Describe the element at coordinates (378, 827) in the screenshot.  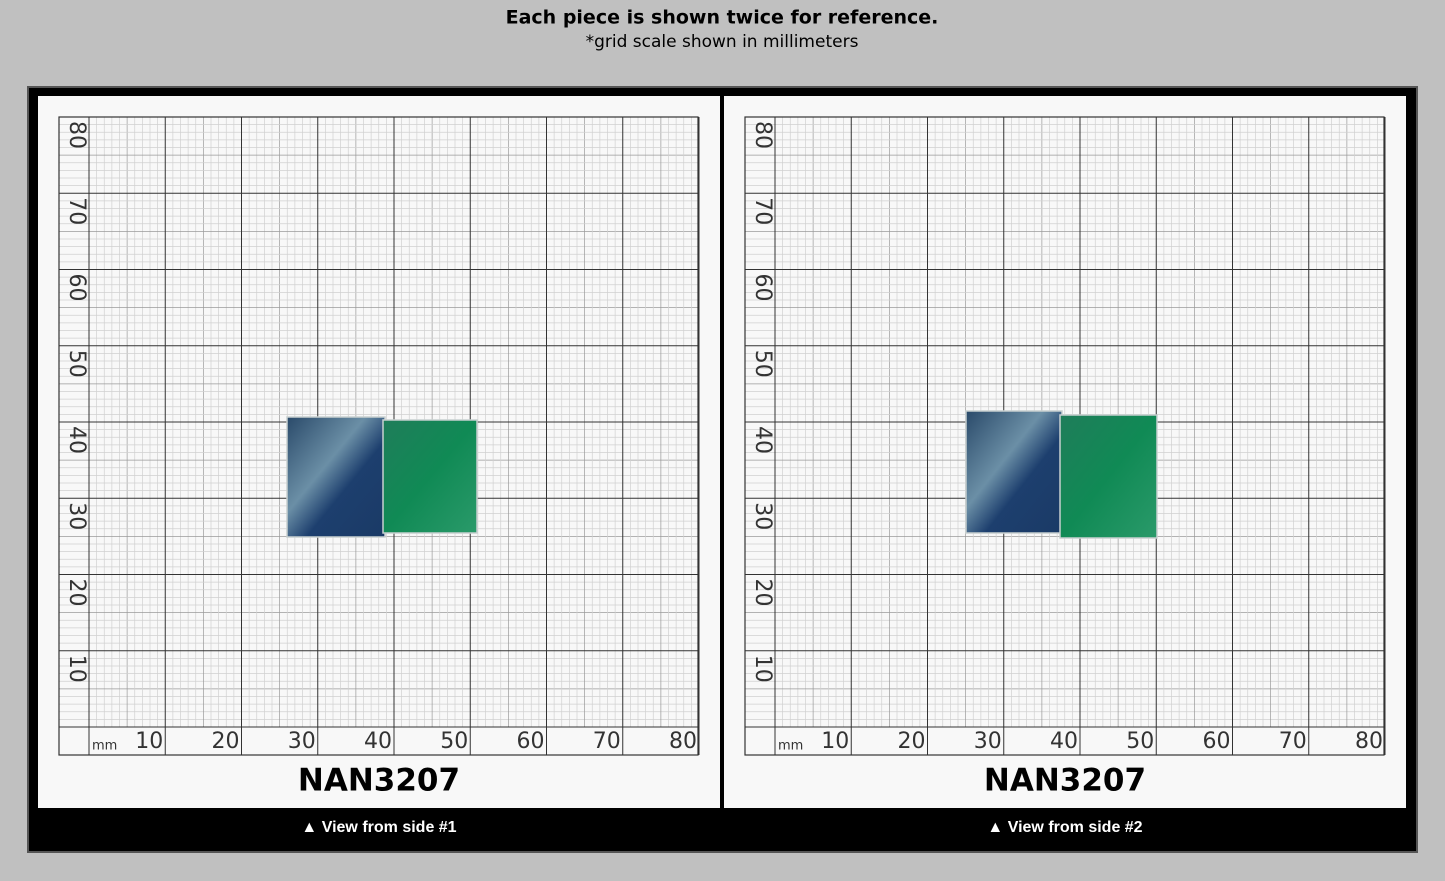
I see `caption: ▲ View from side #1` at that location.